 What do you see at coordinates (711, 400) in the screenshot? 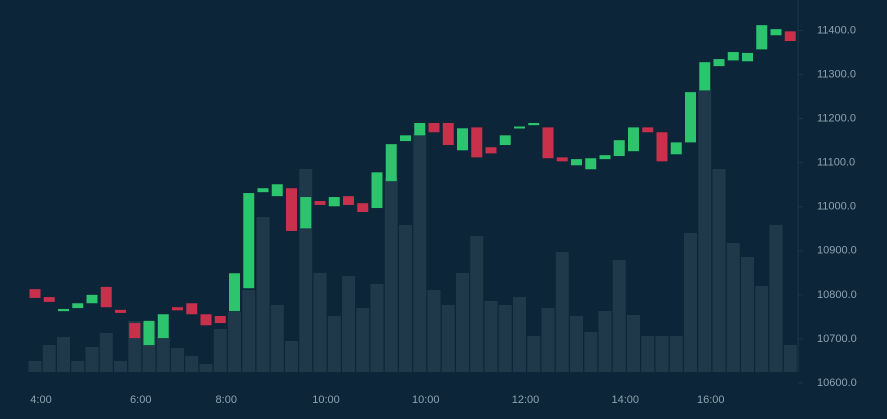
I see `x-tick-label: 16:00` at bounding box center [711, 400].